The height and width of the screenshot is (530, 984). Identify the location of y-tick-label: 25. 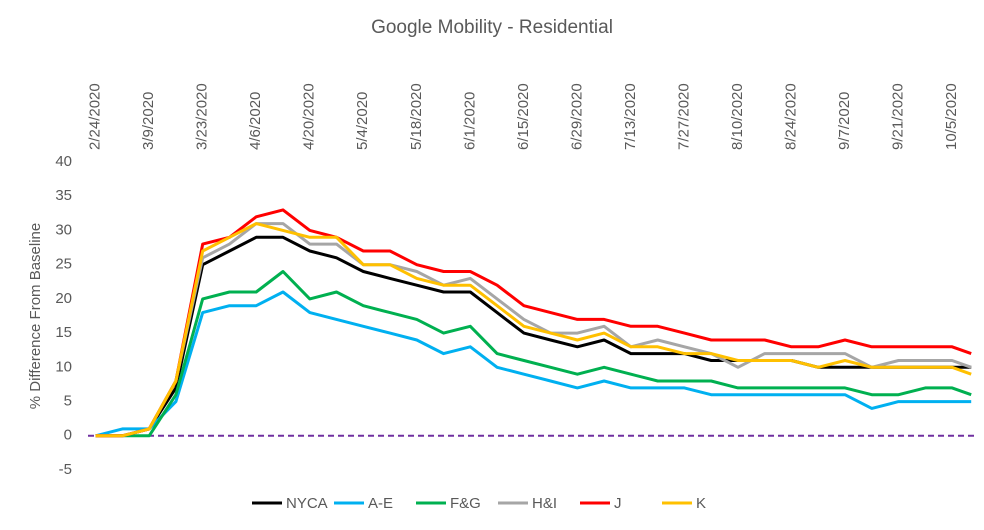
(63, 264).